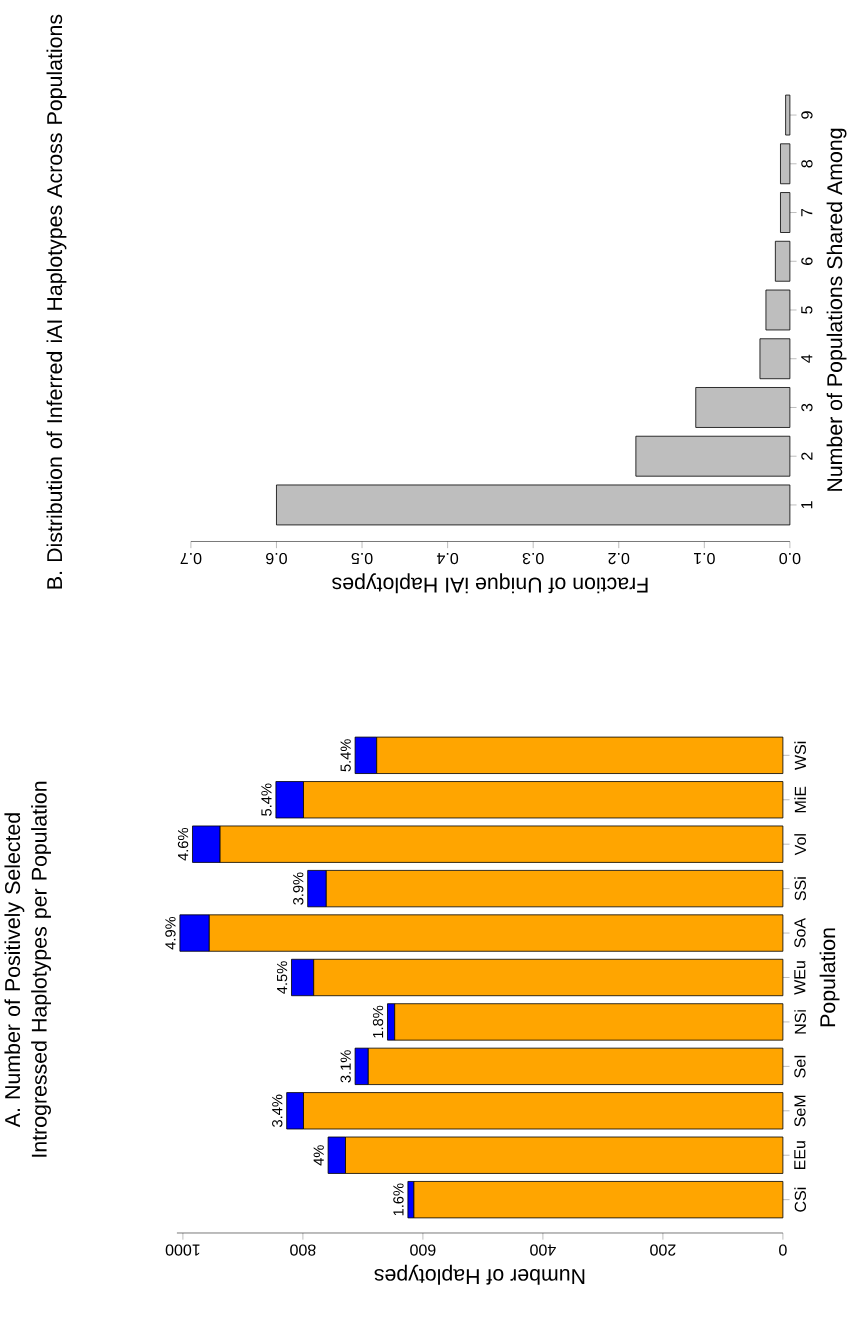 The height and width of the screenshot is (1321, 862). What do you see at coordinates (800, 1199) in the screenshot?
I see `y-tick-label: CSi` at bounding box center [800, 1199].